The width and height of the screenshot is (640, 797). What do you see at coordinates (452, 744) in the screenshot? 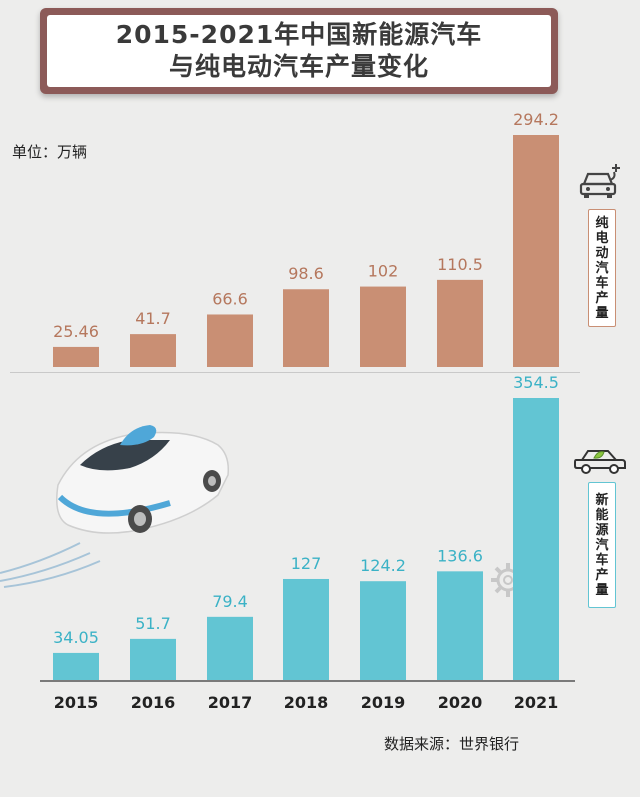
I see `source-note: 数据来源：世界银行` at bounding box center [452, 744].